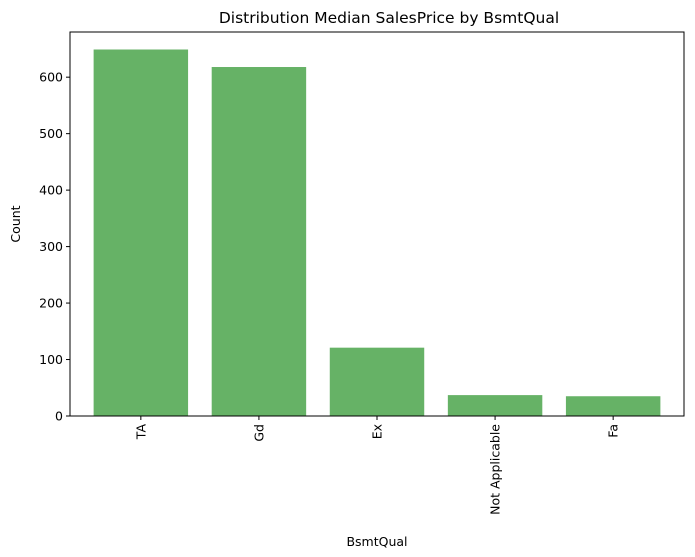  I want to click on y-tick-label: 400, so click(51, 190).